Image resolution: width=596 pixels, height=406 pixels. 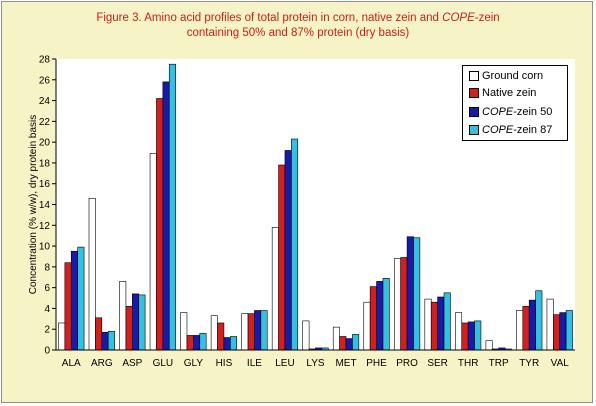 I want to click on x-tick-label: LYS, so click(x=315, y=363).